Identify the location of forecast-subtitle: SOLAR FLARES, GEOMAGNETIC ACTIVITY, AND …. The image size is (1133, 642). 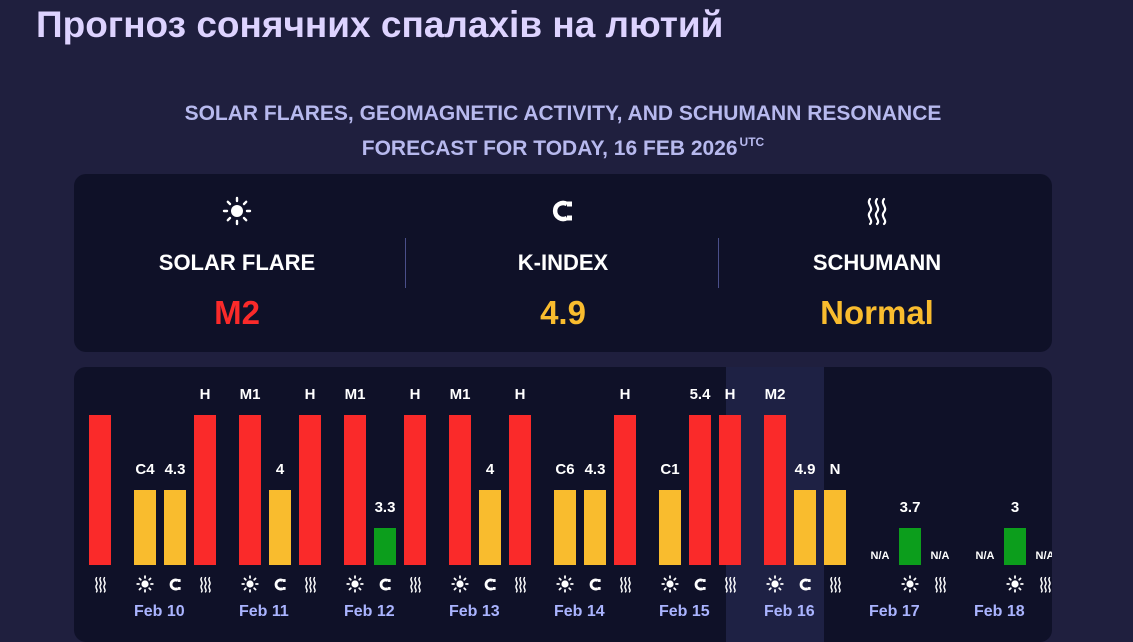
(563, 131).